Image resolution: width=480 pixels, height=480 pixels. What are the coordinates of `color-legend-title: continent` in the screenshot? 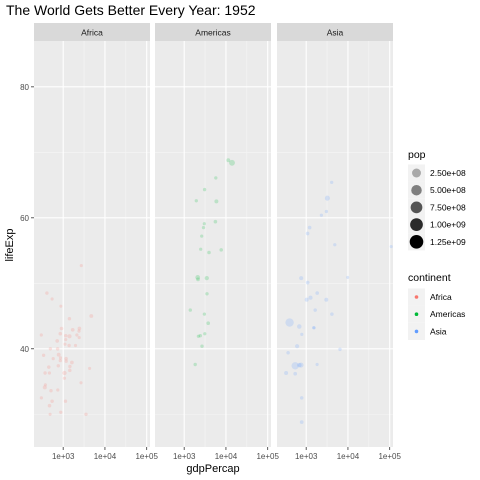 It's located at (429, 278).